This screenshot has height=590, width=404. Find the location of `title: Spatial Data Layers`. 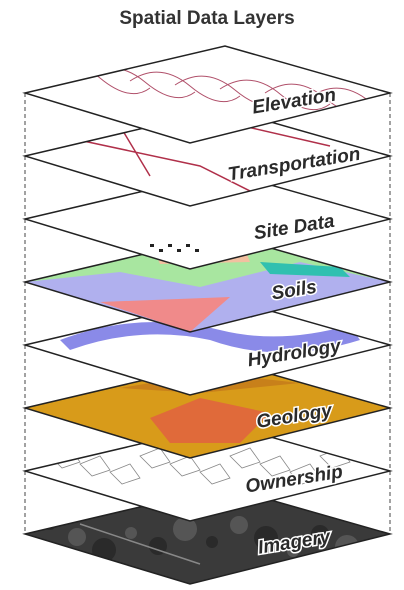

title: Spatial Data Layers is located at coordinates (206, 18).